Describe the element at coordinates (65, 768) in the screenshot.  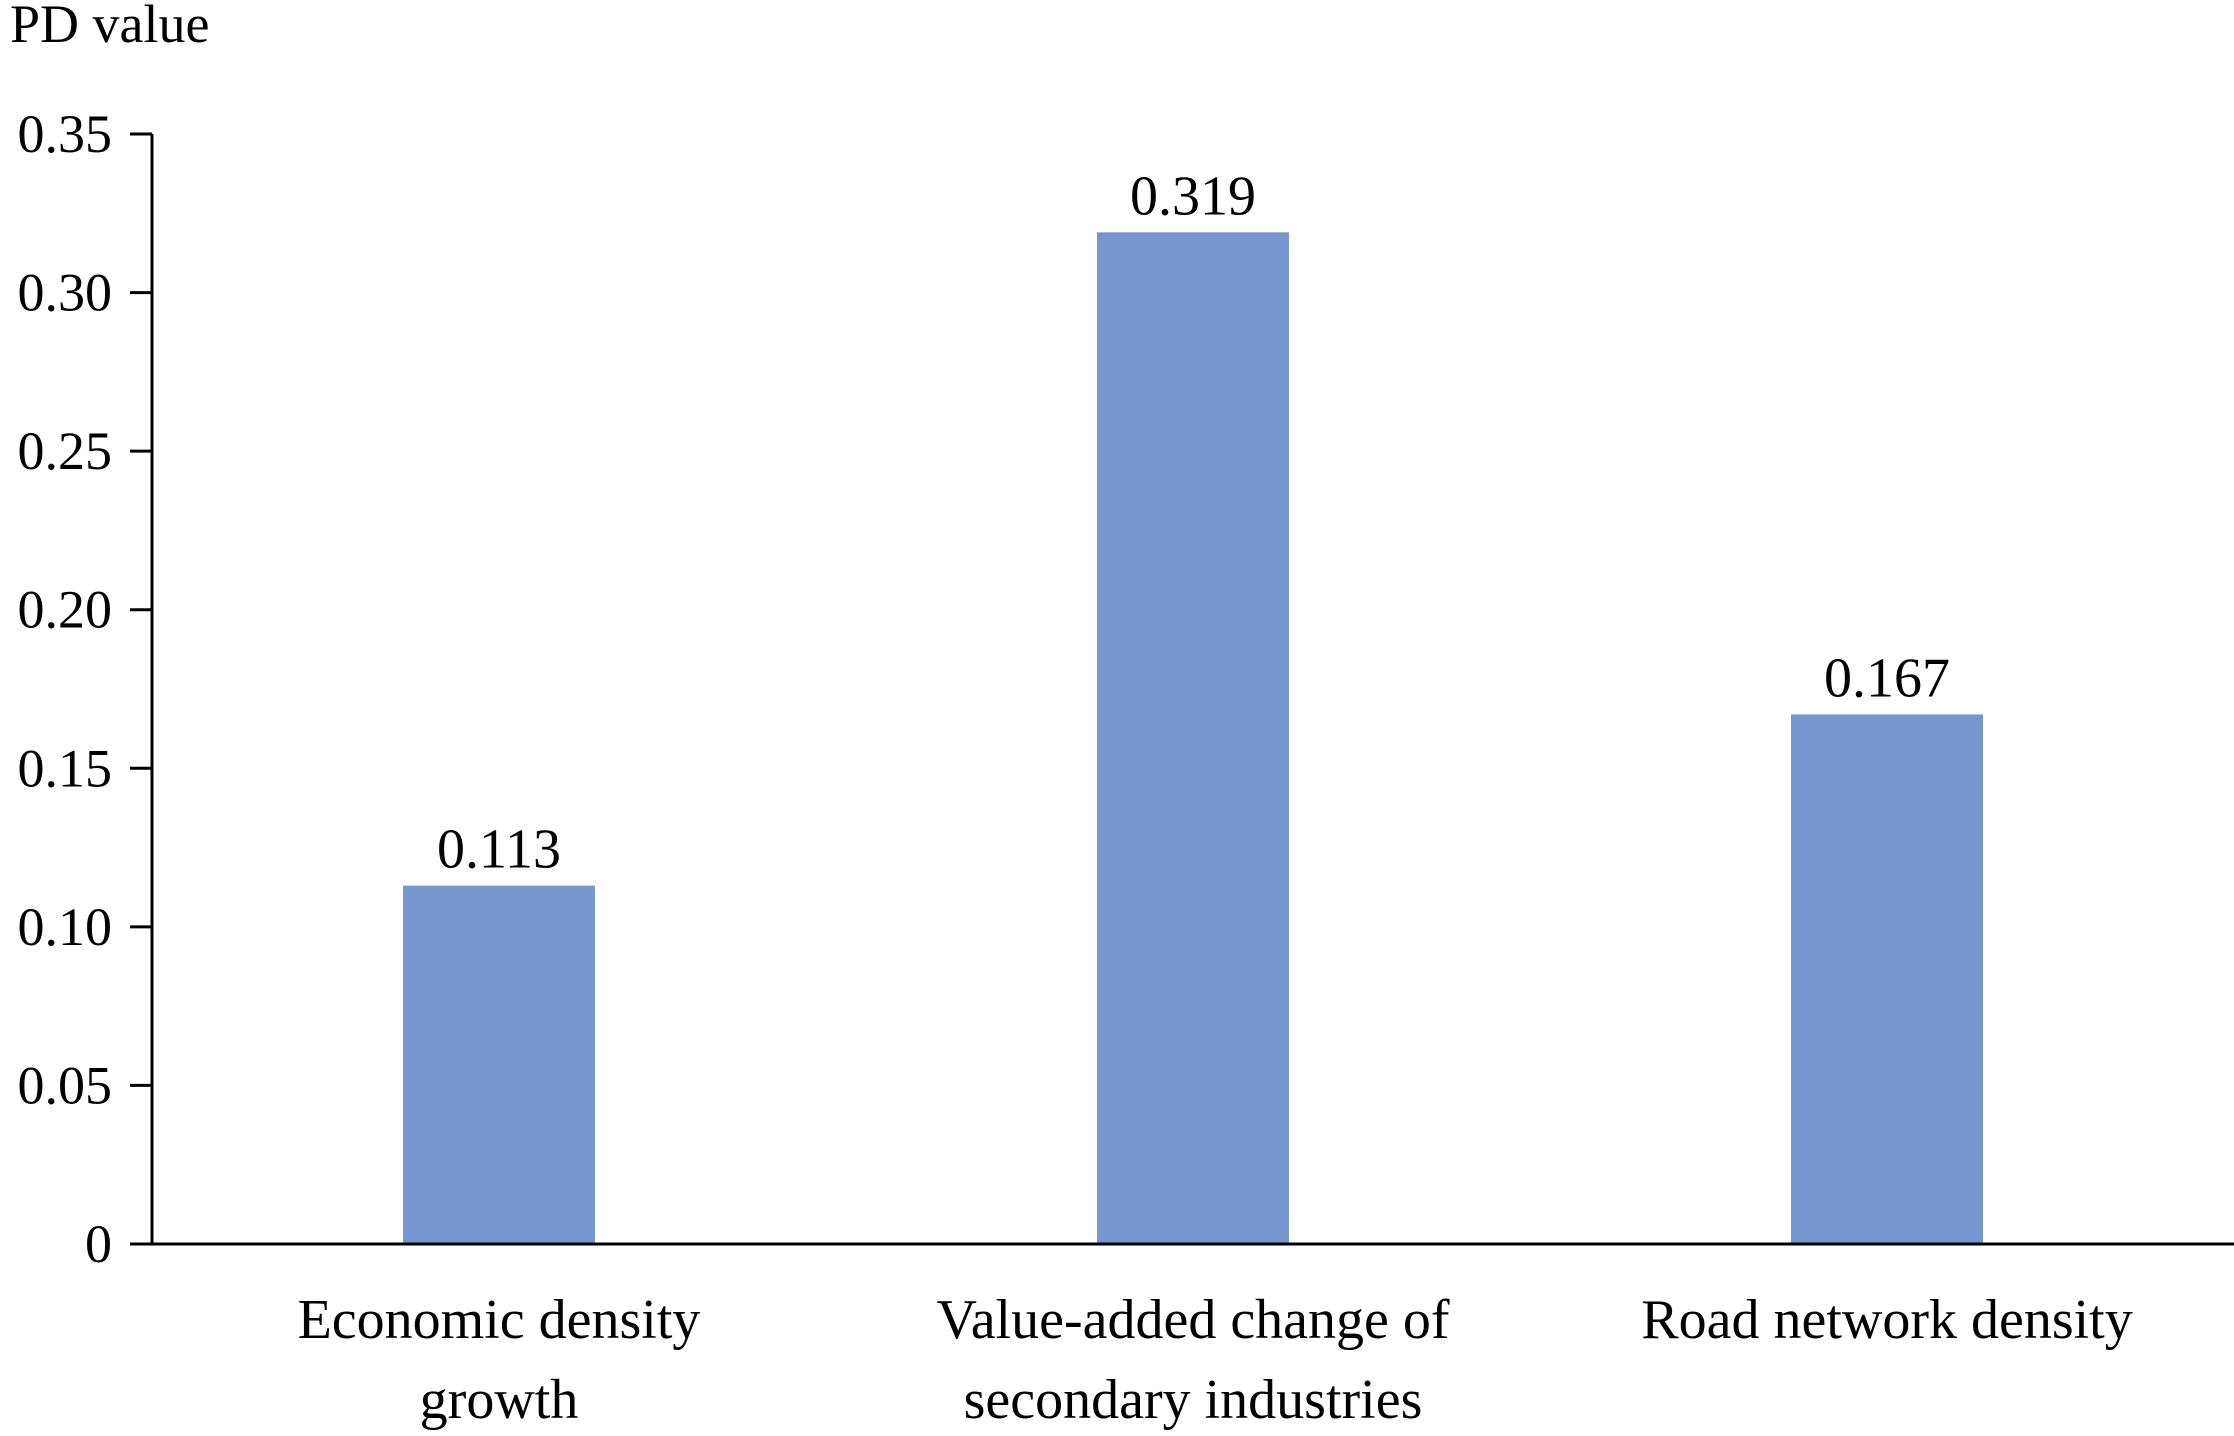
I see `y-tick-label: 0.15` at that location.